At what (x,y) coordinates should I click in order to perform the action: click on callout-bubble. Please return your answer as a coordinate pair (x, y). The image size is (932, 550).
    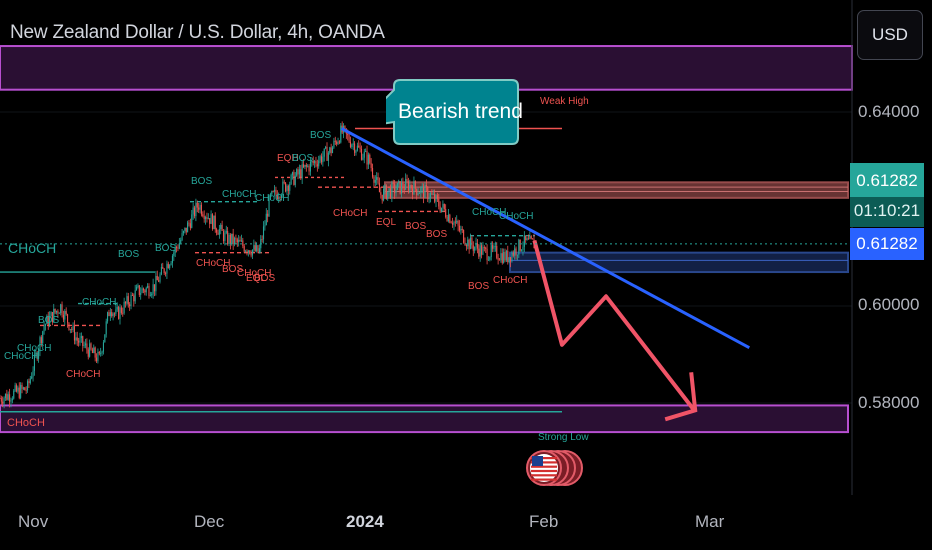
    Looking at the image, I should click on (452, 112).